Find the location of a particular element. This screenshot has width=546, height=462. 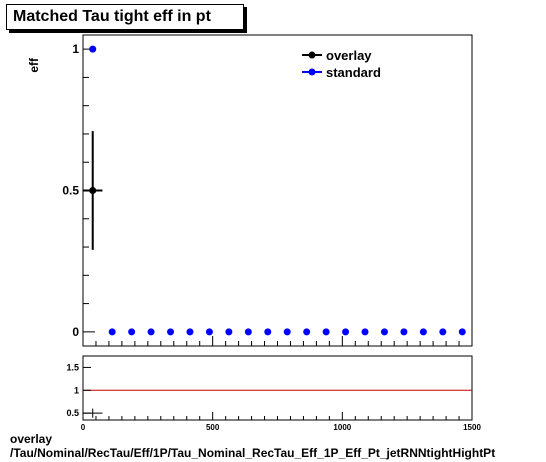

legend-overlay-label: overlay is located at coordinates (349, 55).